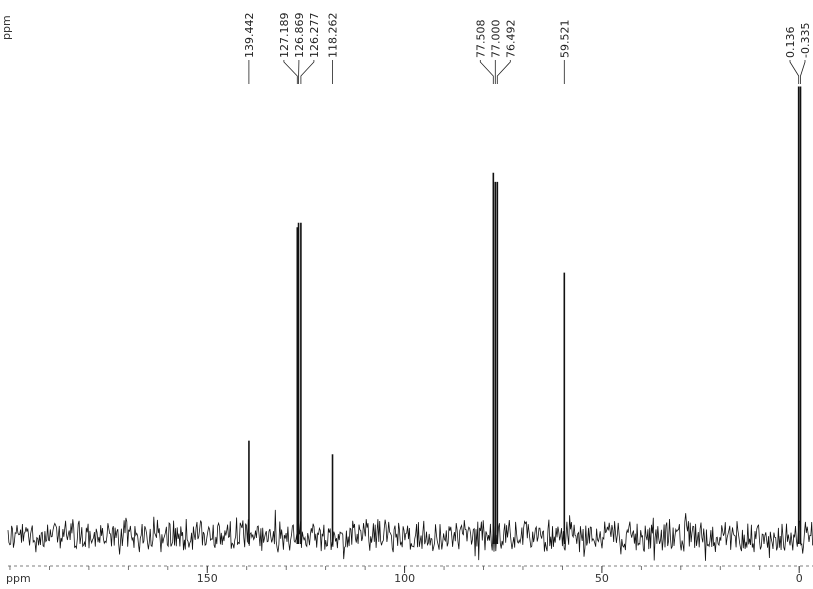  I want to click on peak-label: 127.189, so click(284, 36).